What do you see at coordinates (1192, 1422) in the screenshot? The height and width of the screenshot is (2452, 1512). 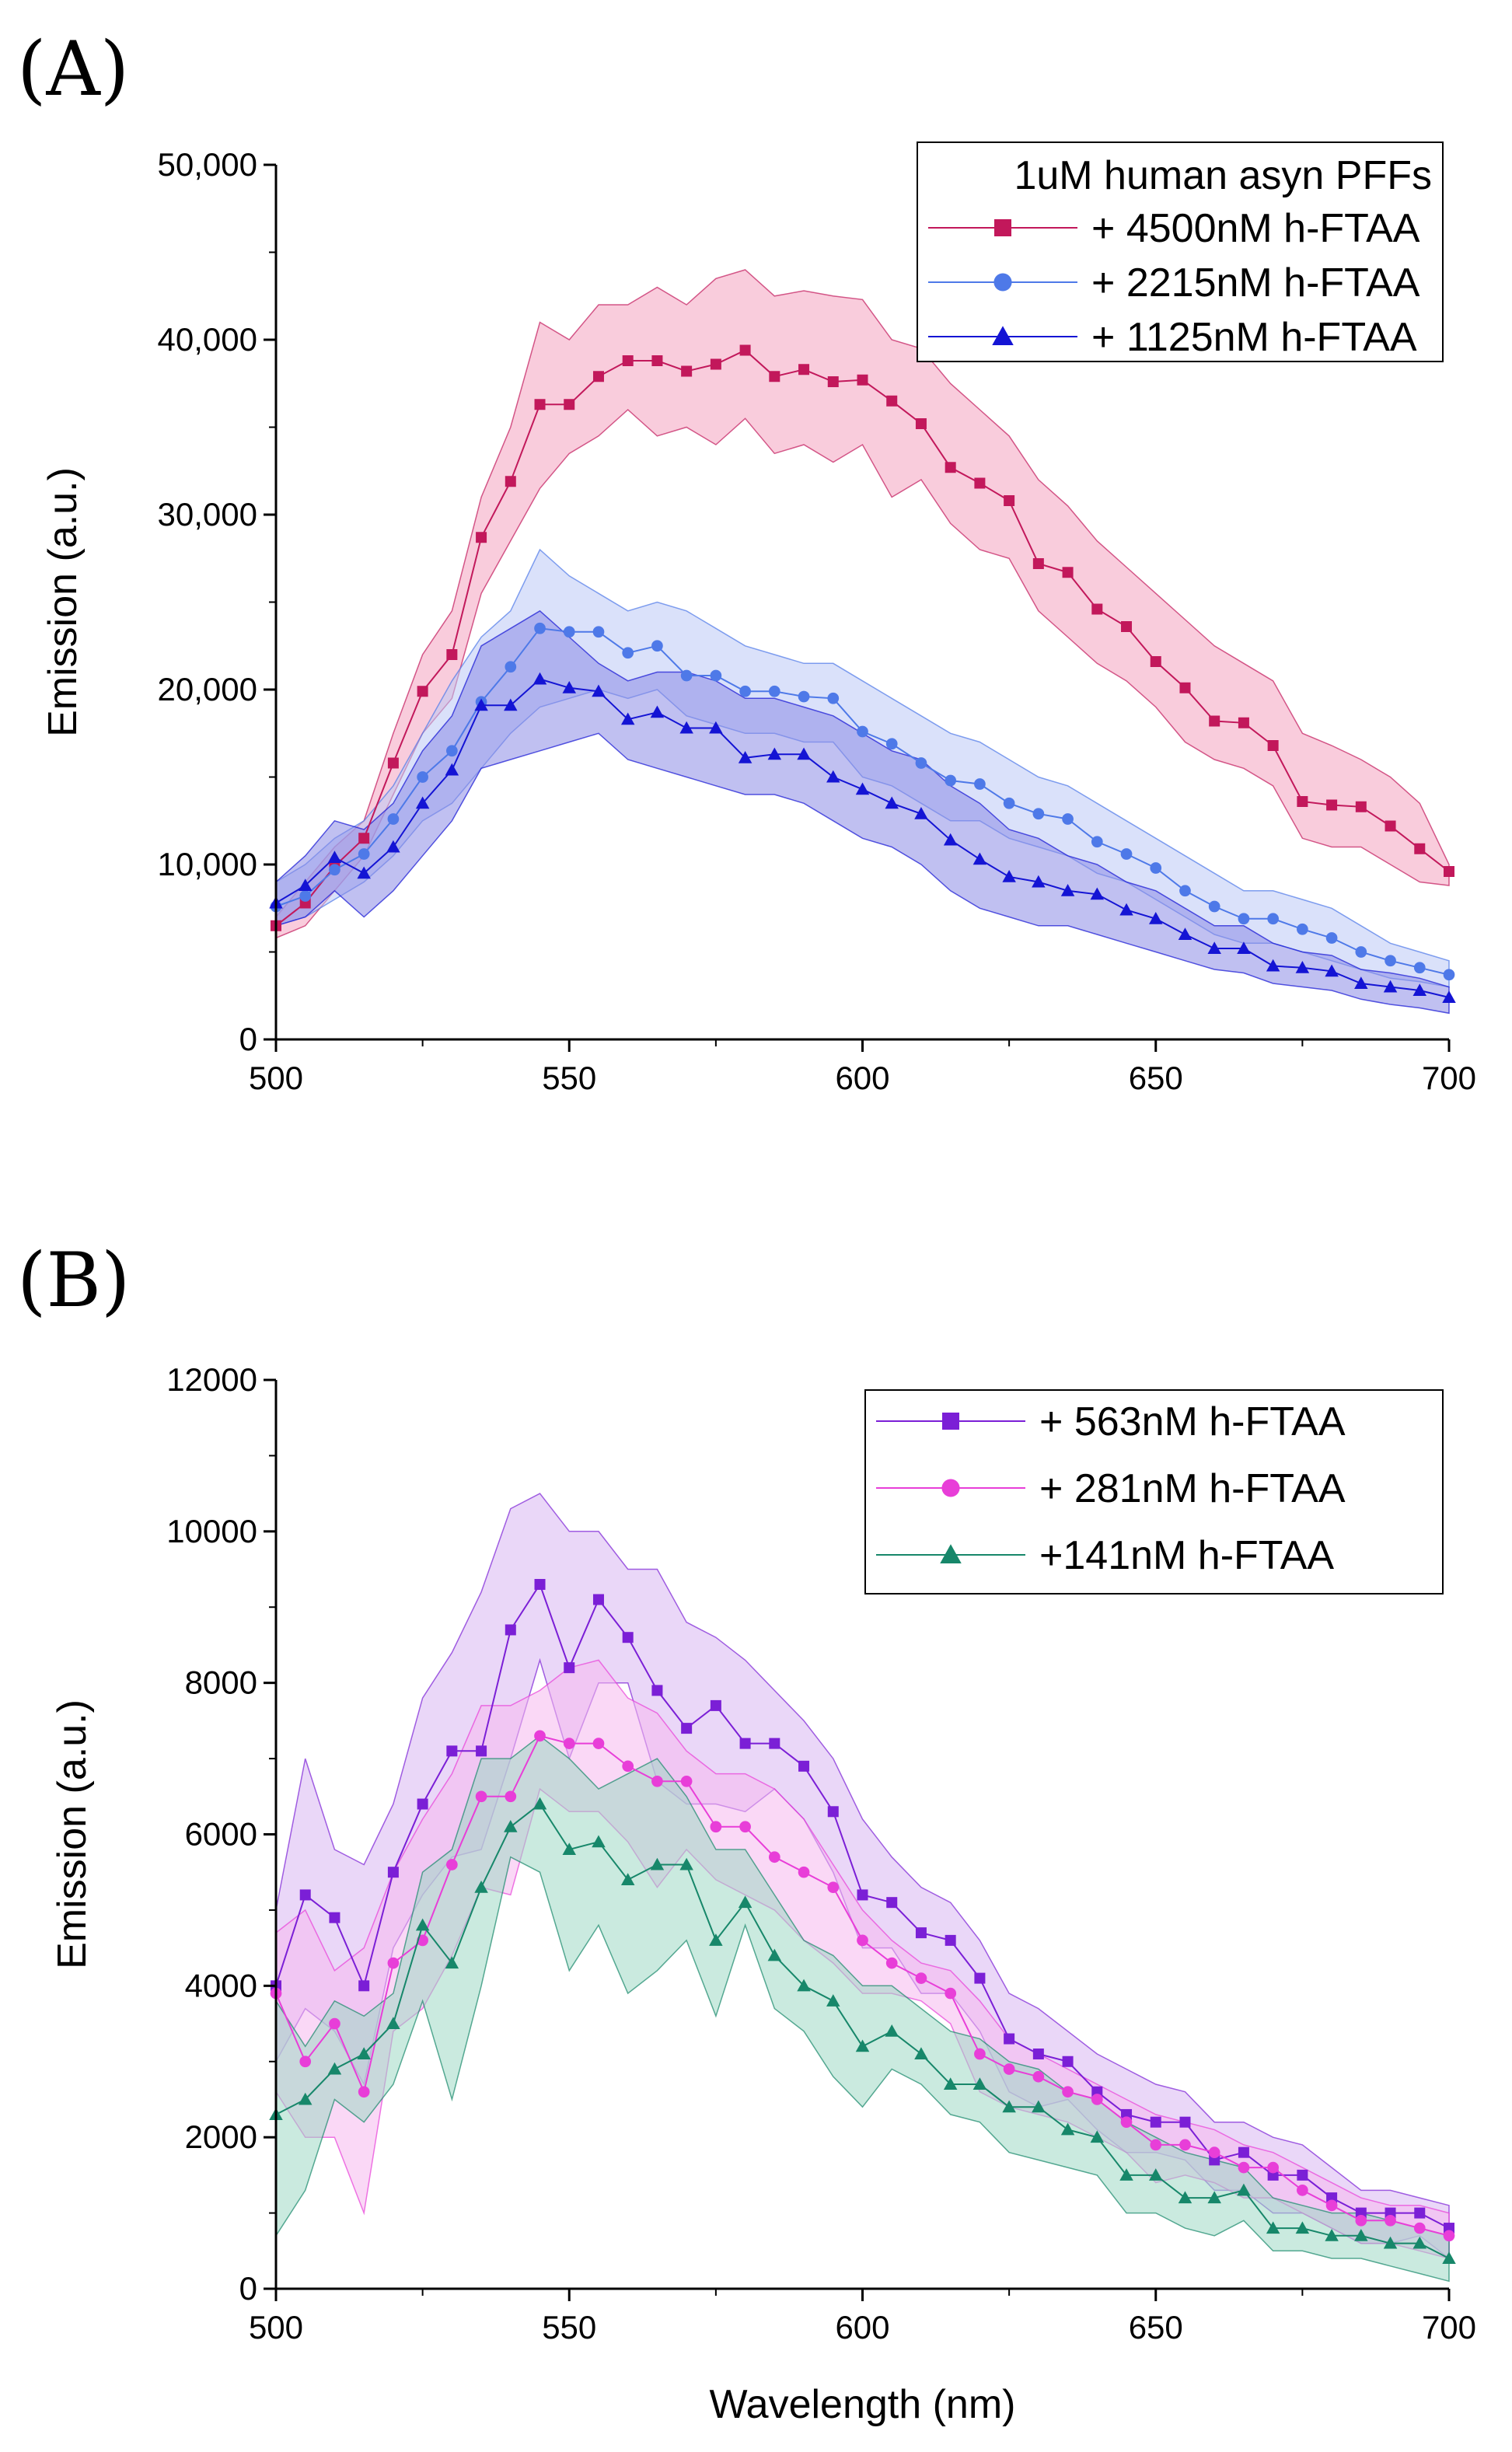 I see `legend-entry: + 563nM h-FTAA` at bounding box center [1192, 1422].